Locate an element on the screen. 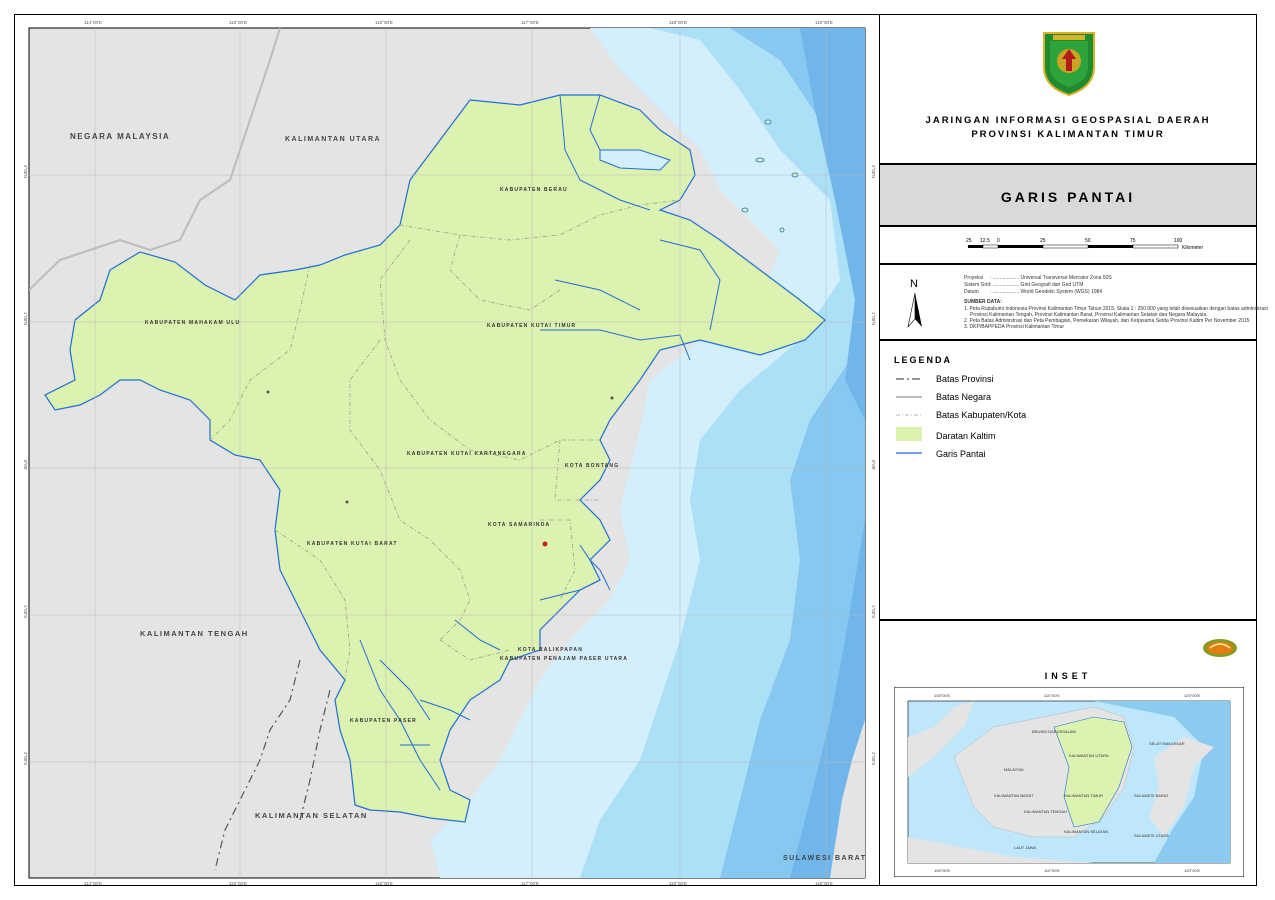 Image resolution: width=1275 pixels, height=900 pixels. north-label: N is located at coordinates (914, 284).